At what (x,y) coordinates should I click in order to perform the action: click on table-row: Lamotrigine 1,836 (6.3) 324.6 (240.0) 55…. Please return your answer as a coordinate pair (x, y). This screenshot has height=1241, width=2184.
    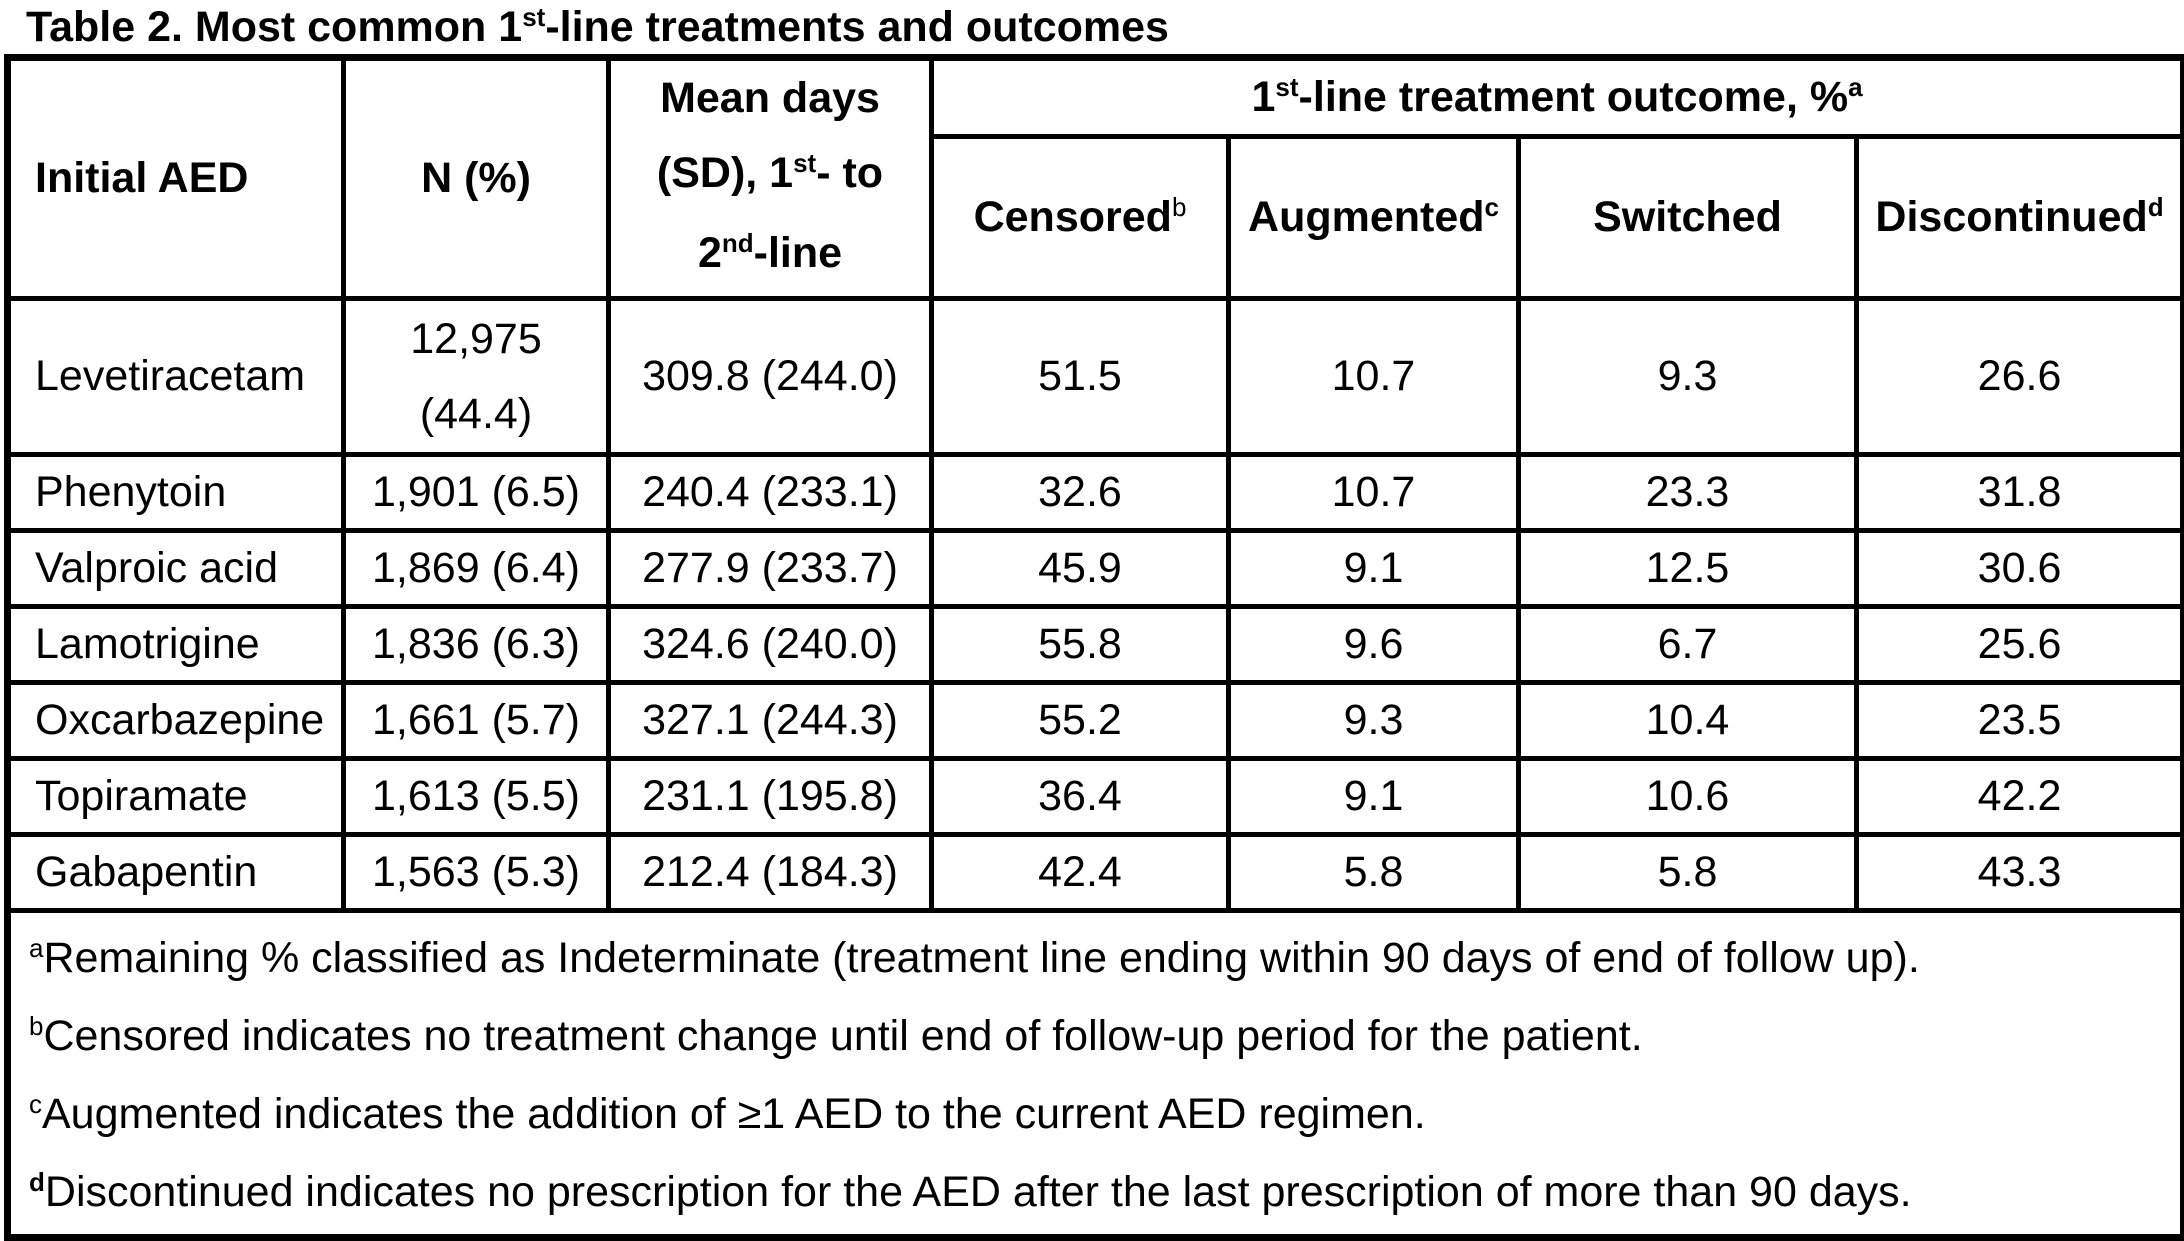
    Looking at the image, I should click on (1094, 644).